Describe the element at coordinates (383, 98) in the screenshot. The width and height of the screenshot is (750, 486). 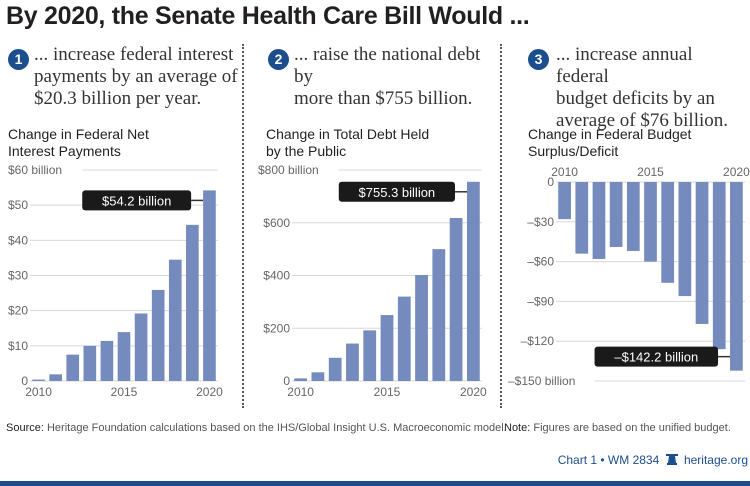
I see `claim-line: more than $755 billion.` at that location.